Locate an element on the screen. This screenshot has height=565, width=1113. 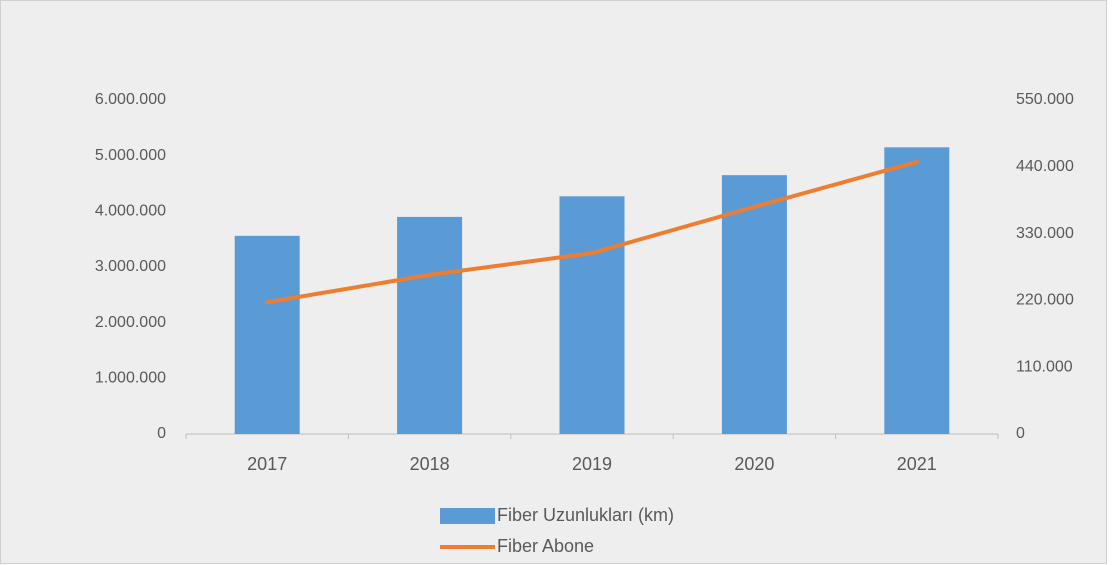
x-tick-label: 2021 is located at coordinates (917, 464).